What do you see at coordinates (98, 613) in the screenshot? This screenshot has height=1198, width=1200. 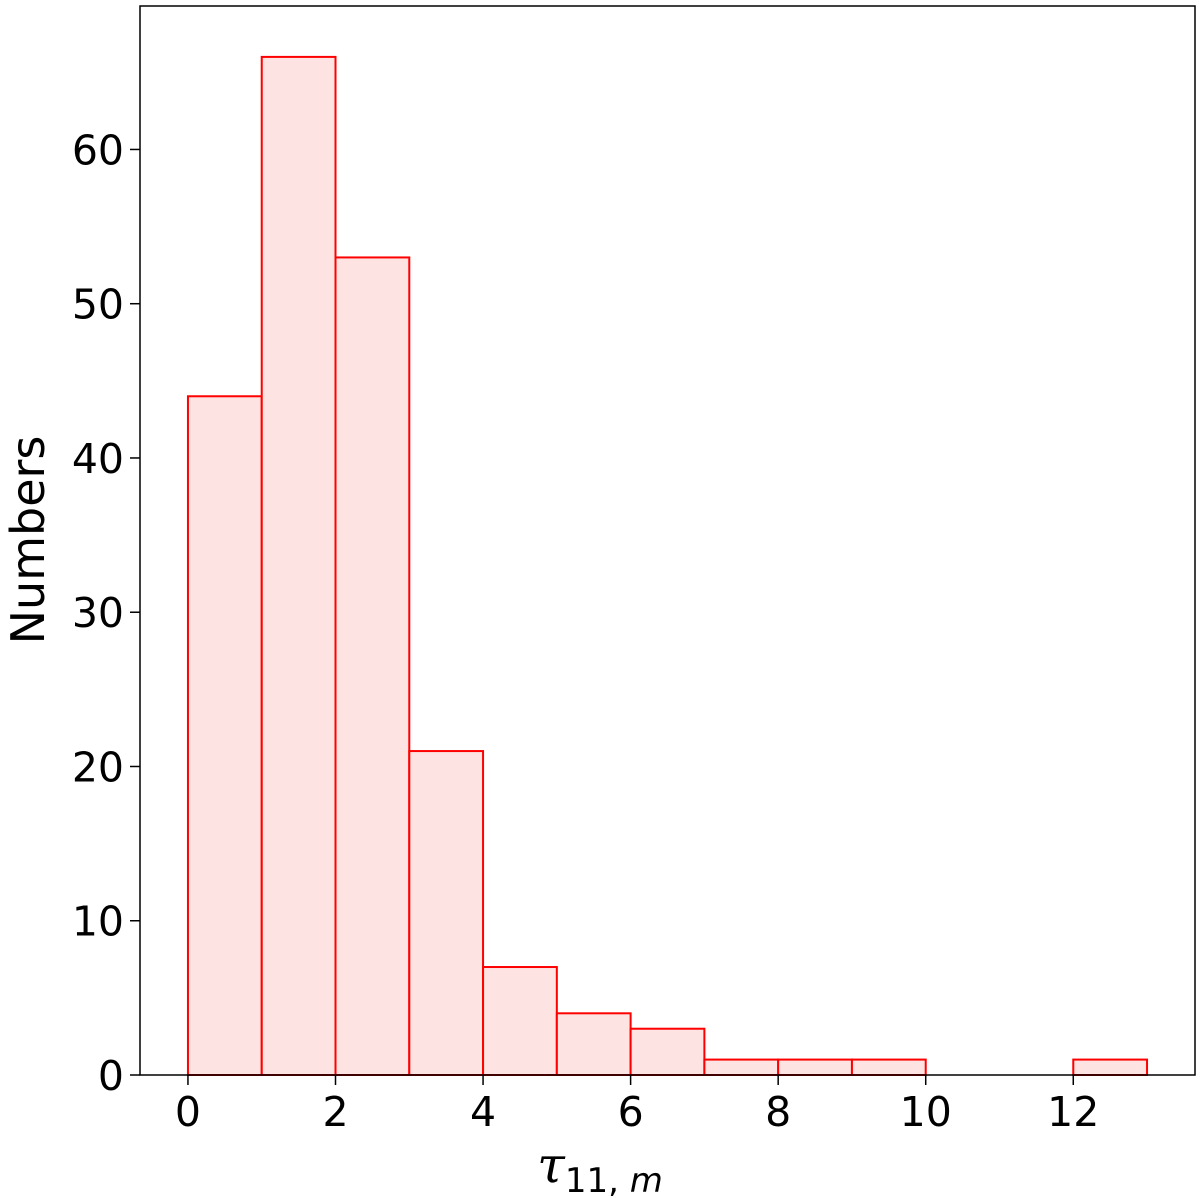 I see `y-tick-label: 30` at bounding box center [98, 613].